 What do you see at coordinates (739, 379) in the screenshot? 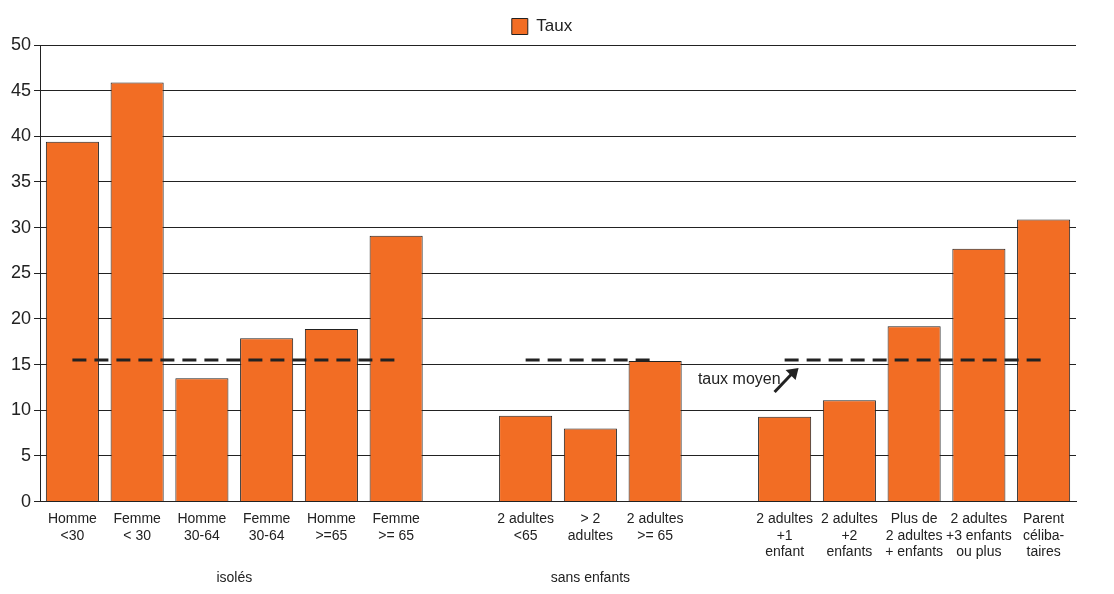
I see `annotation: taux moyen` at bounding box center [739, 379].